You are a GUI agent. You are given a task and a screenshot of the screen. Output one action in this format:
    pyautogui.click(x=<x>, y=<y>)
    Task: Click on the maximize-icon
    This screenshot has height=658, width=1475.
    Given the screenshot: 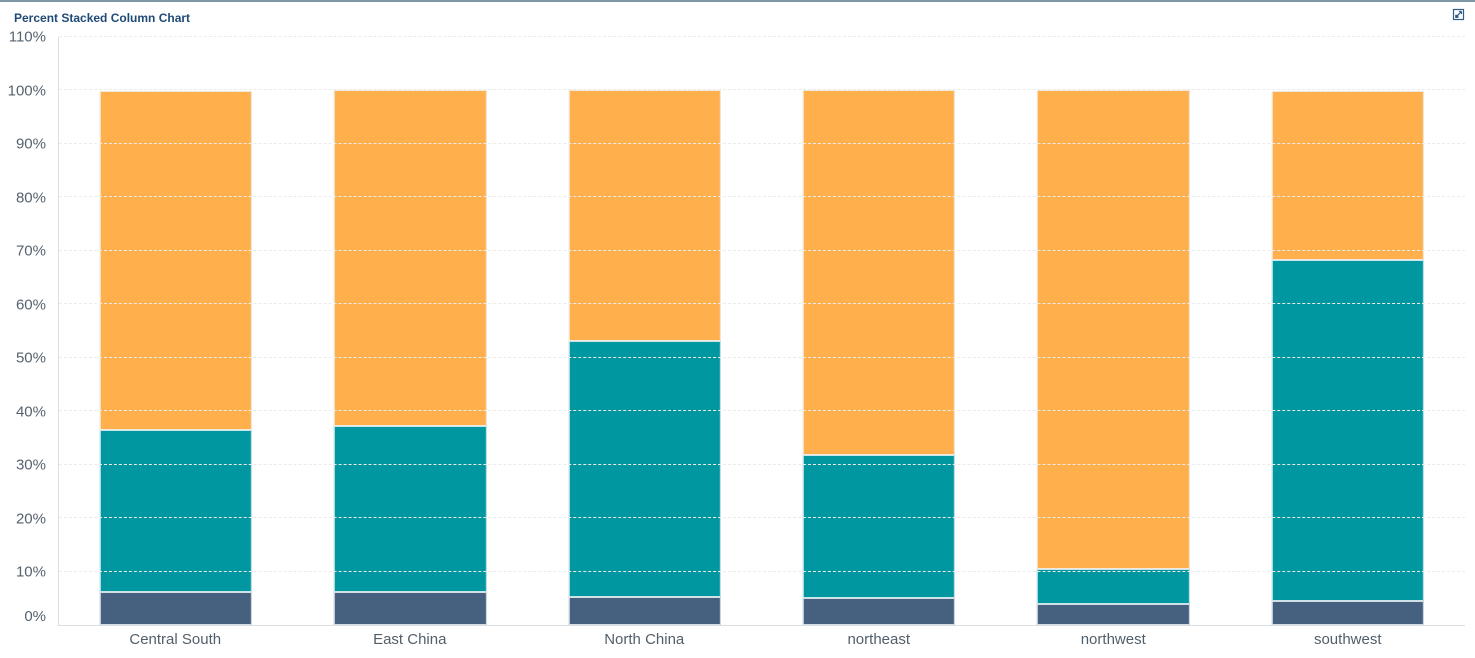 What is the action you would take?
    pyautogui.click(x=1458, y=14)
    